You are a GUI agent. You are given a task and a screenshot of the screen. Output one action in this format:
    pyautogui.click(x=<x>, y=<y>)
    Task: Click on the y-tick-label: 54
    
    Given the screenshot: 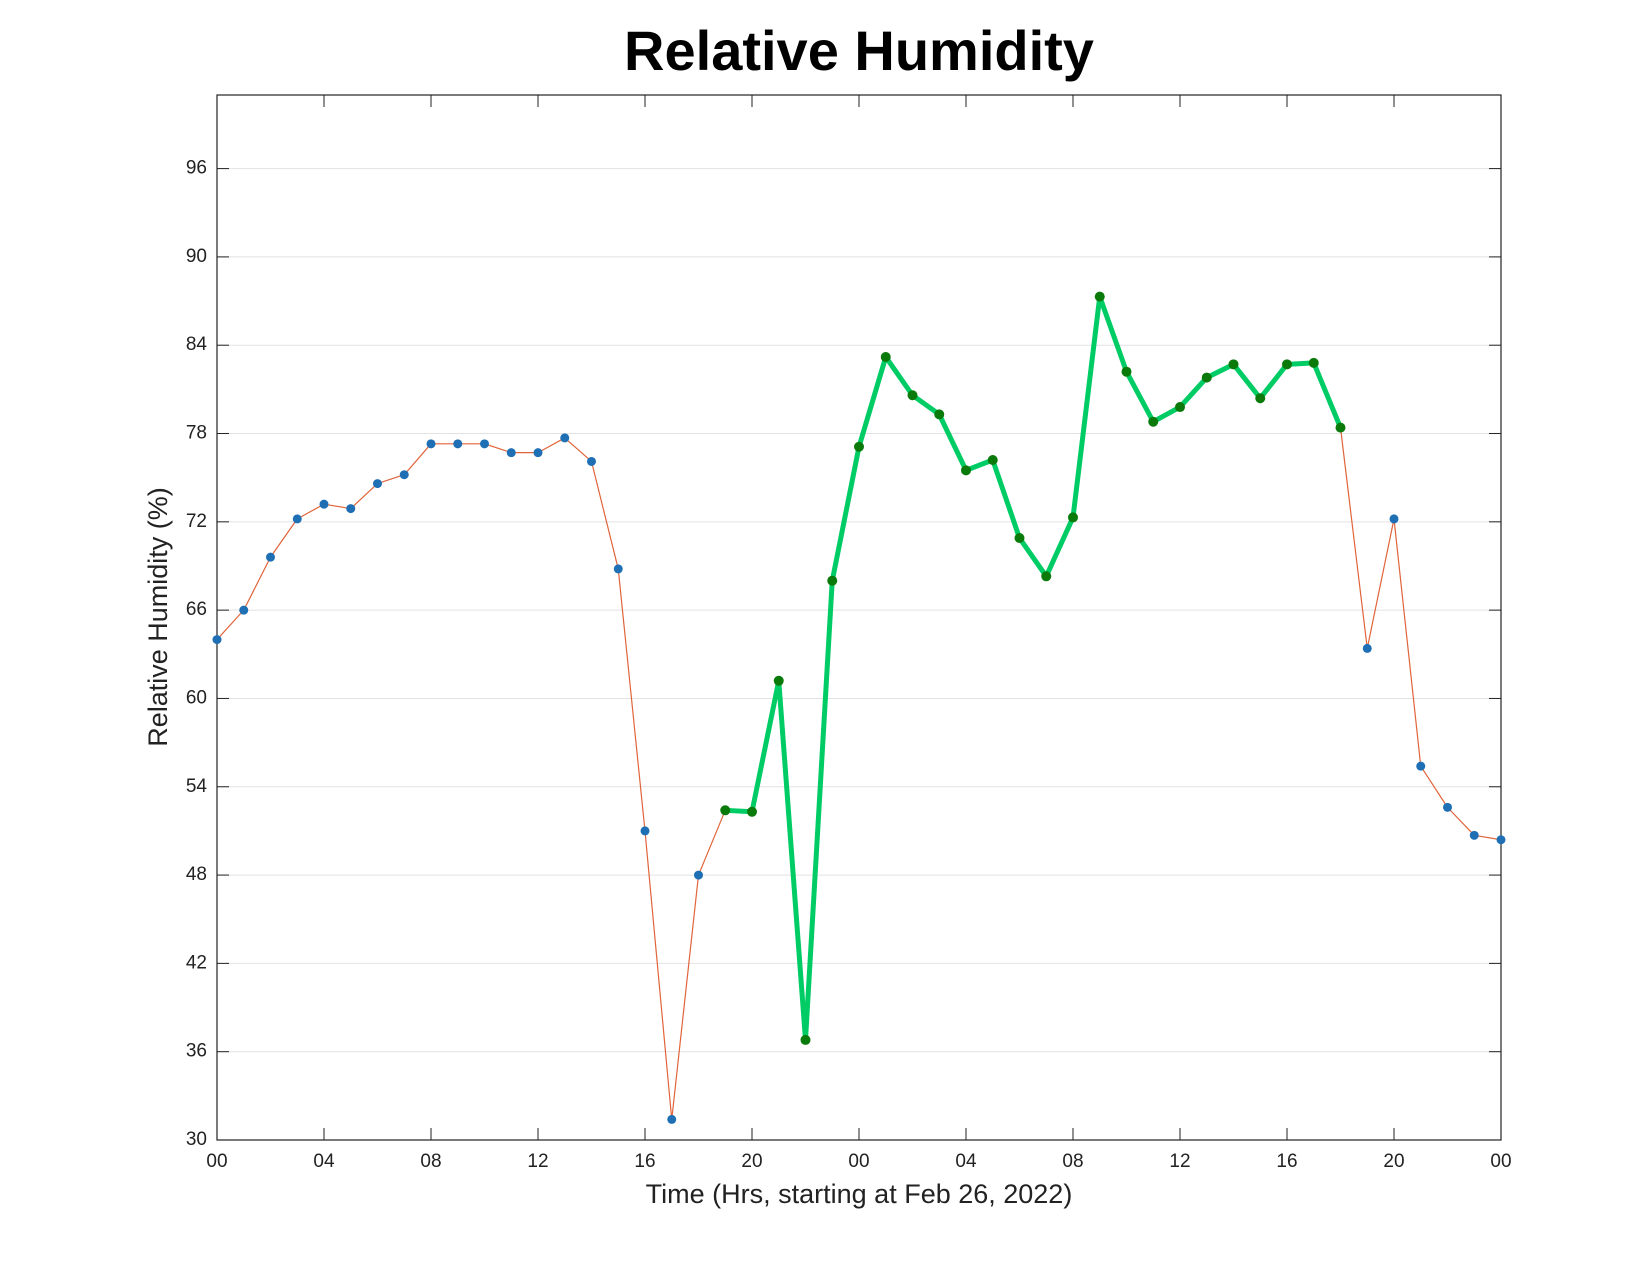 What is the action you would take?
    pyautogui.click(x=197, y=786)
    